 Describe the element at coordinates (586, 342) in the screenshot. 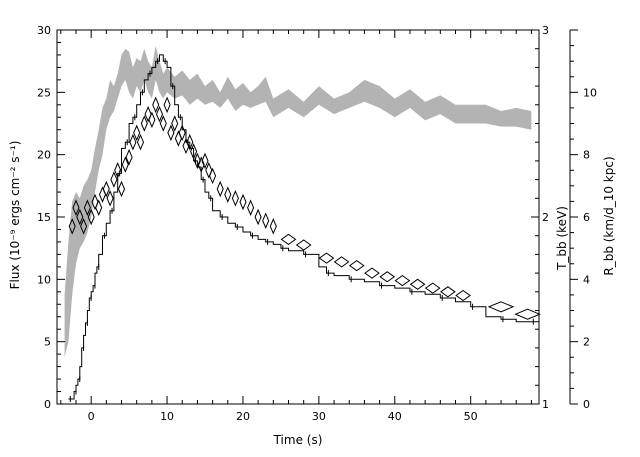

I see `R-tick-label: 2` at that location.